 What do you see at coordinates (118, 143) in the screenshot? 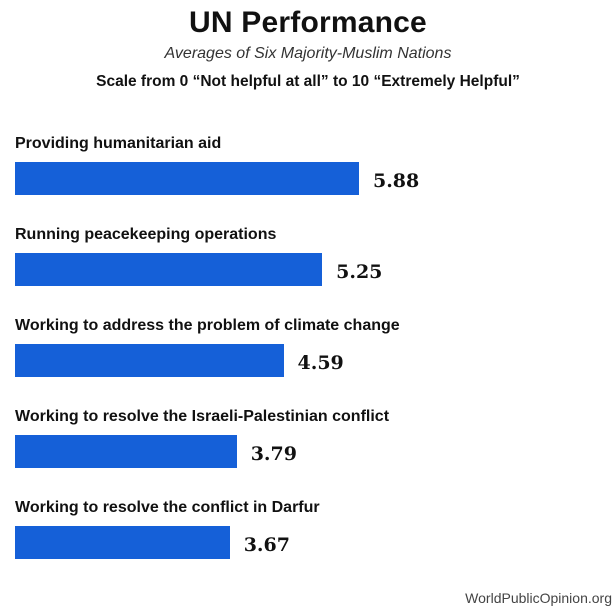
I see `category-label: Providing humanitarian aid` at bounding box center [118, 143].